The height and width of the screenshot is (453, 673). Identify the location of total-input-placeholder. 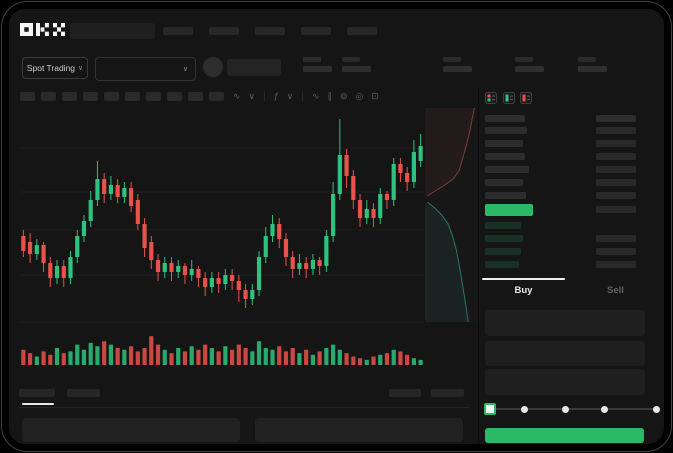
(565, 382).